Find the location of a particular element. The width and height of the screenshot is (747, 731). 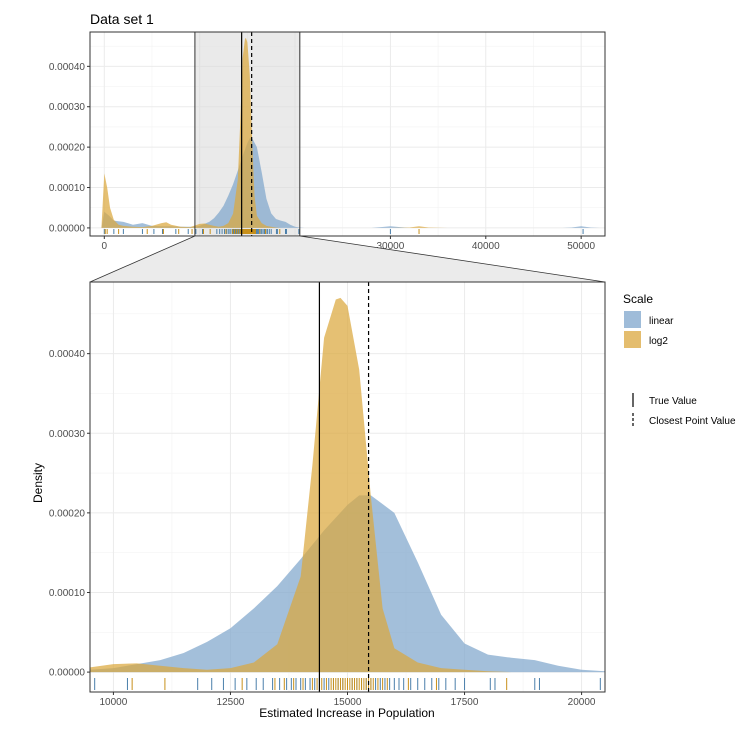

detail-y-tick-label: 0.00020 is located at coordinates (67, 513).